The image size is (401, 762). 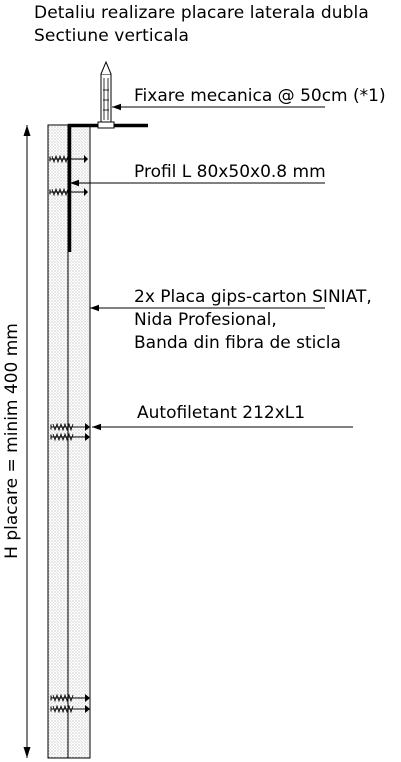 What do you see at coordinates (68, 192) in the screenshot?
I see `profile-screw-lower` at bounding box center [68, 192].